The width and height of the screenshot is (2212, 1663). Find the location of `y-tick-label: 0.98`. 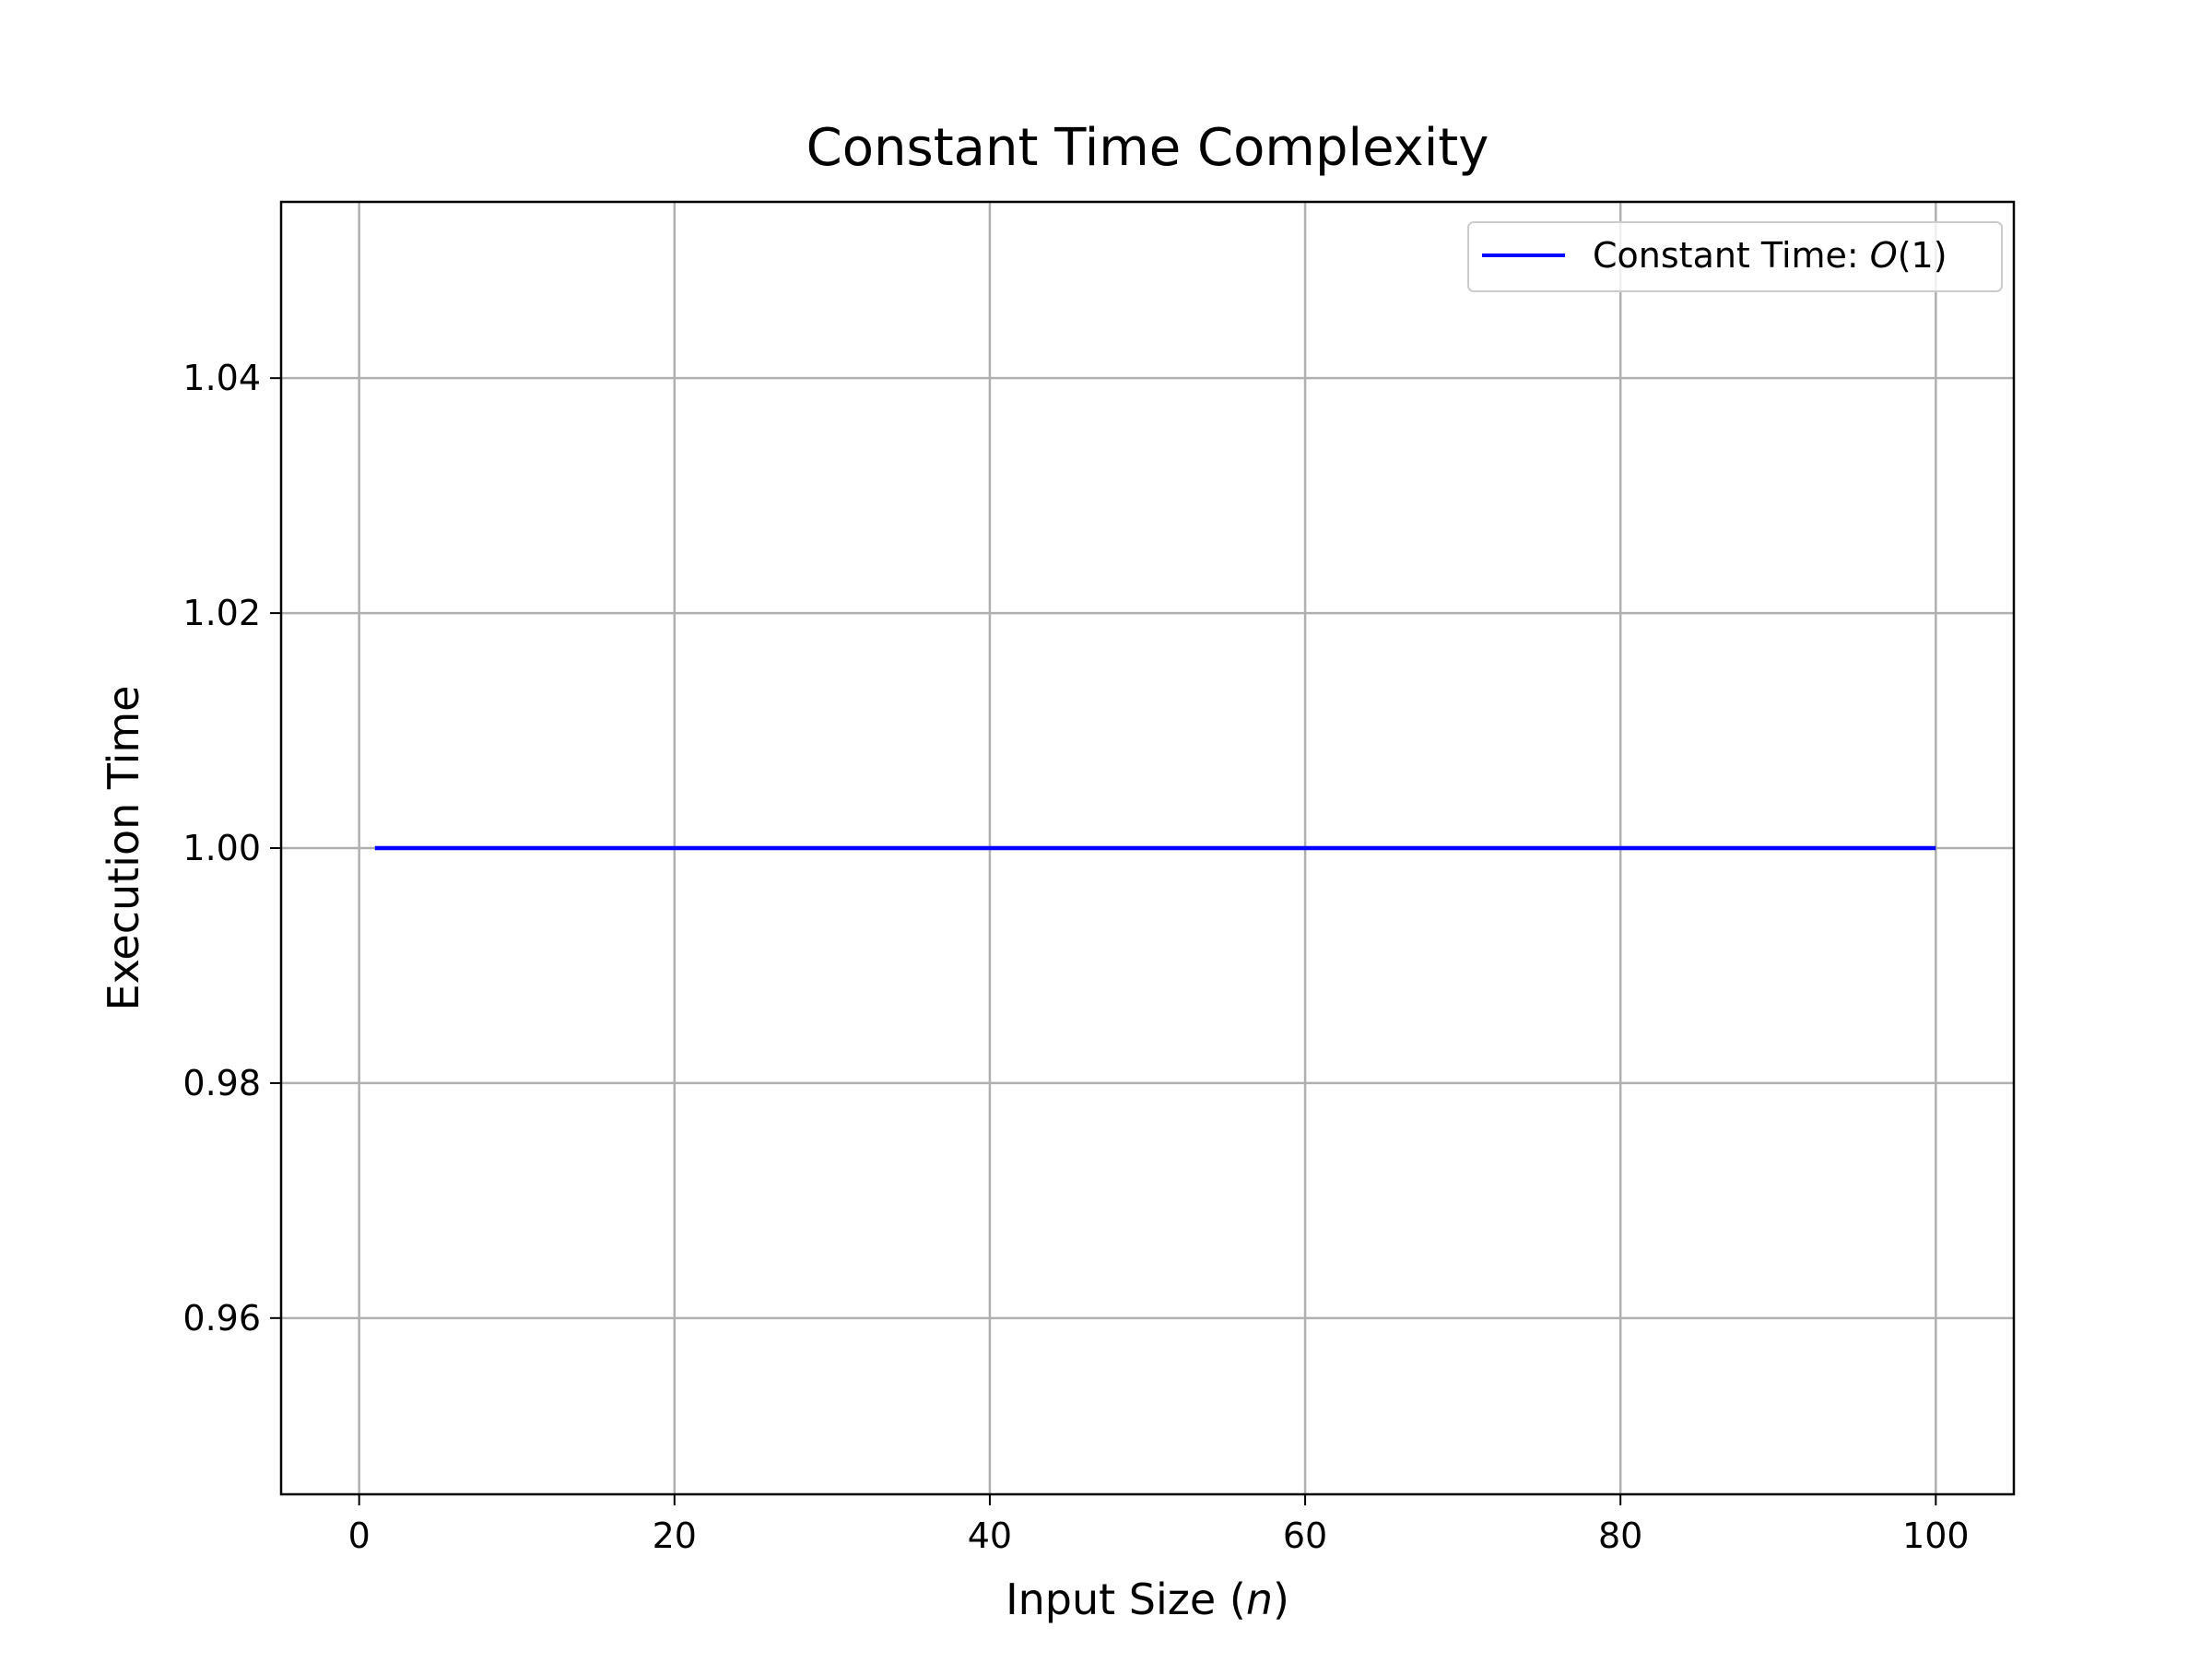

y-tick-label: 0.98 is located at coordinates (221, 1083).